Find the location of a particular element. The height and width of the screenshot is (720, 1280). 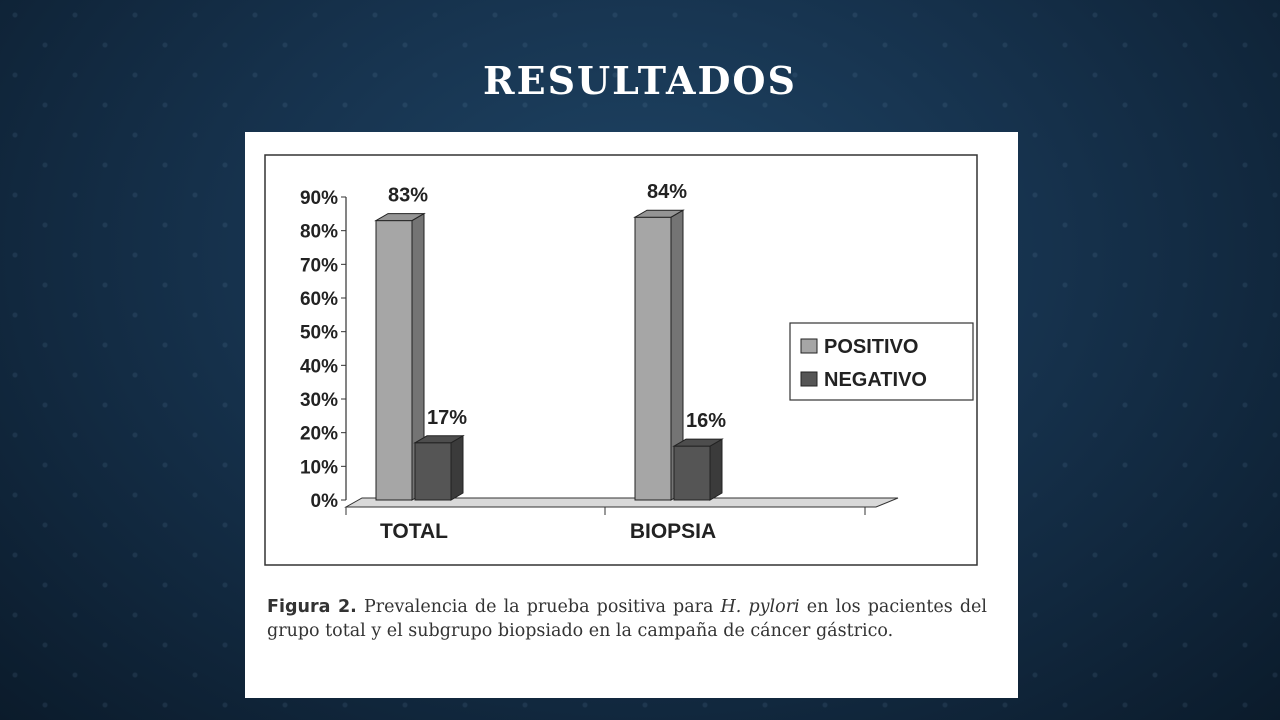

caption-species: H. pylori is located at coordinates (760, 607).